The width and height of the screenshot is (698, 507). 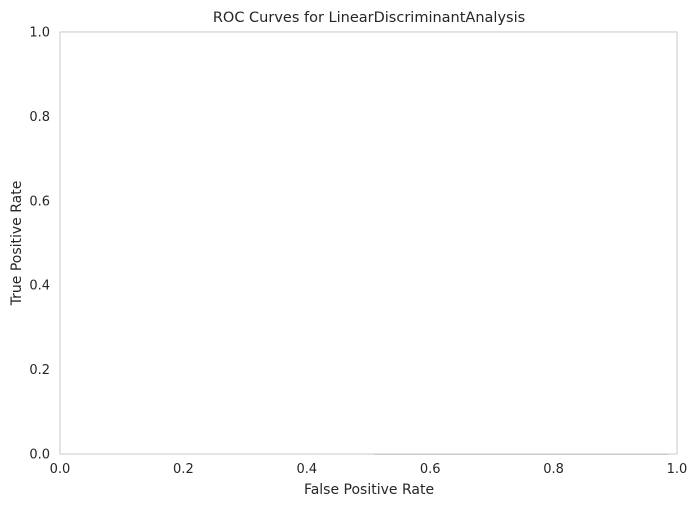 I want to click on y-tick-label: 1.0, so click(x=39, y=33).